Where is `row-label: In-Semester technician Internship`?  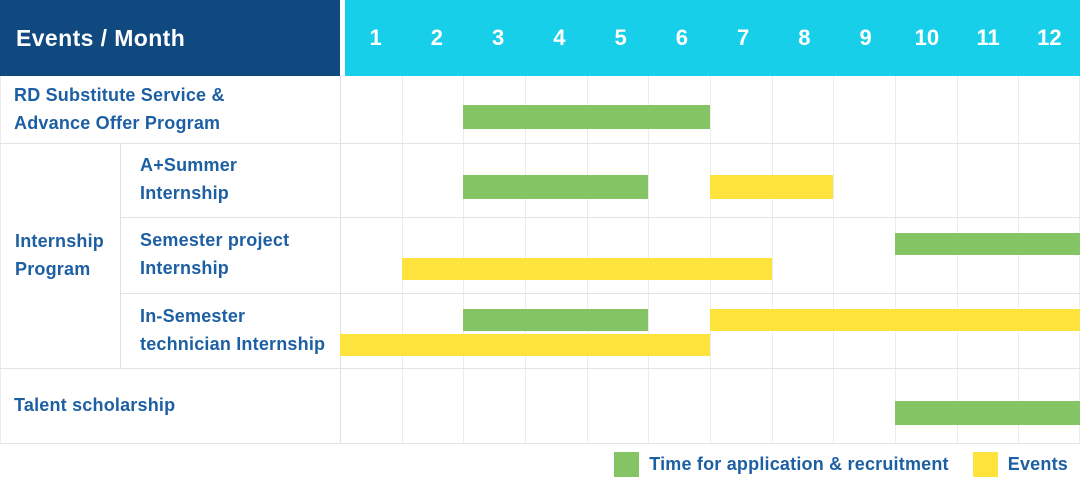
row-label: In-Semester technician Internship is located at coordinates (233, 329).